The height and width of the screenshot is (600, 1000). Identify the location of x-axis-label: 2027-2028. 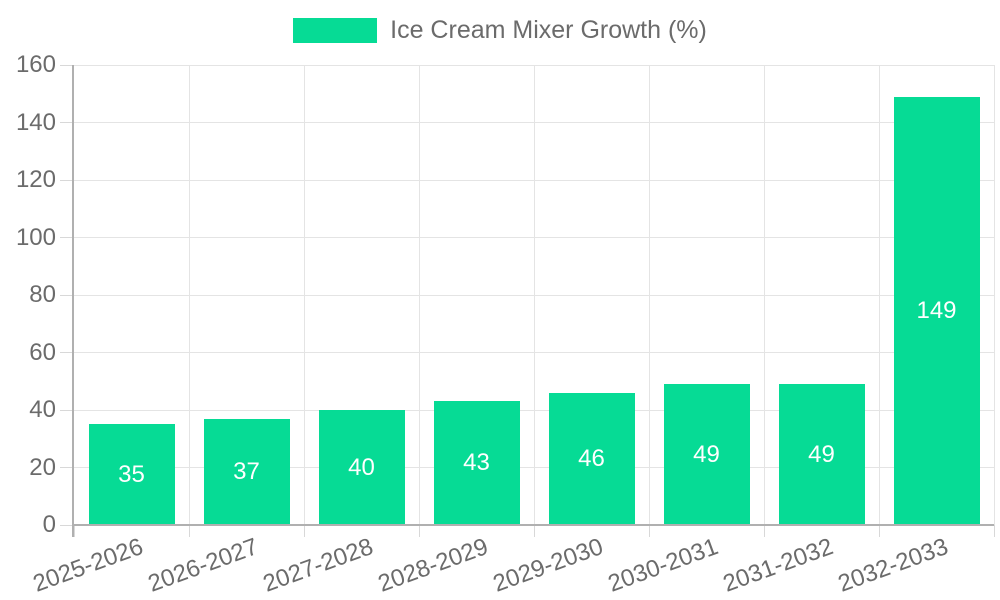
(318, 565).